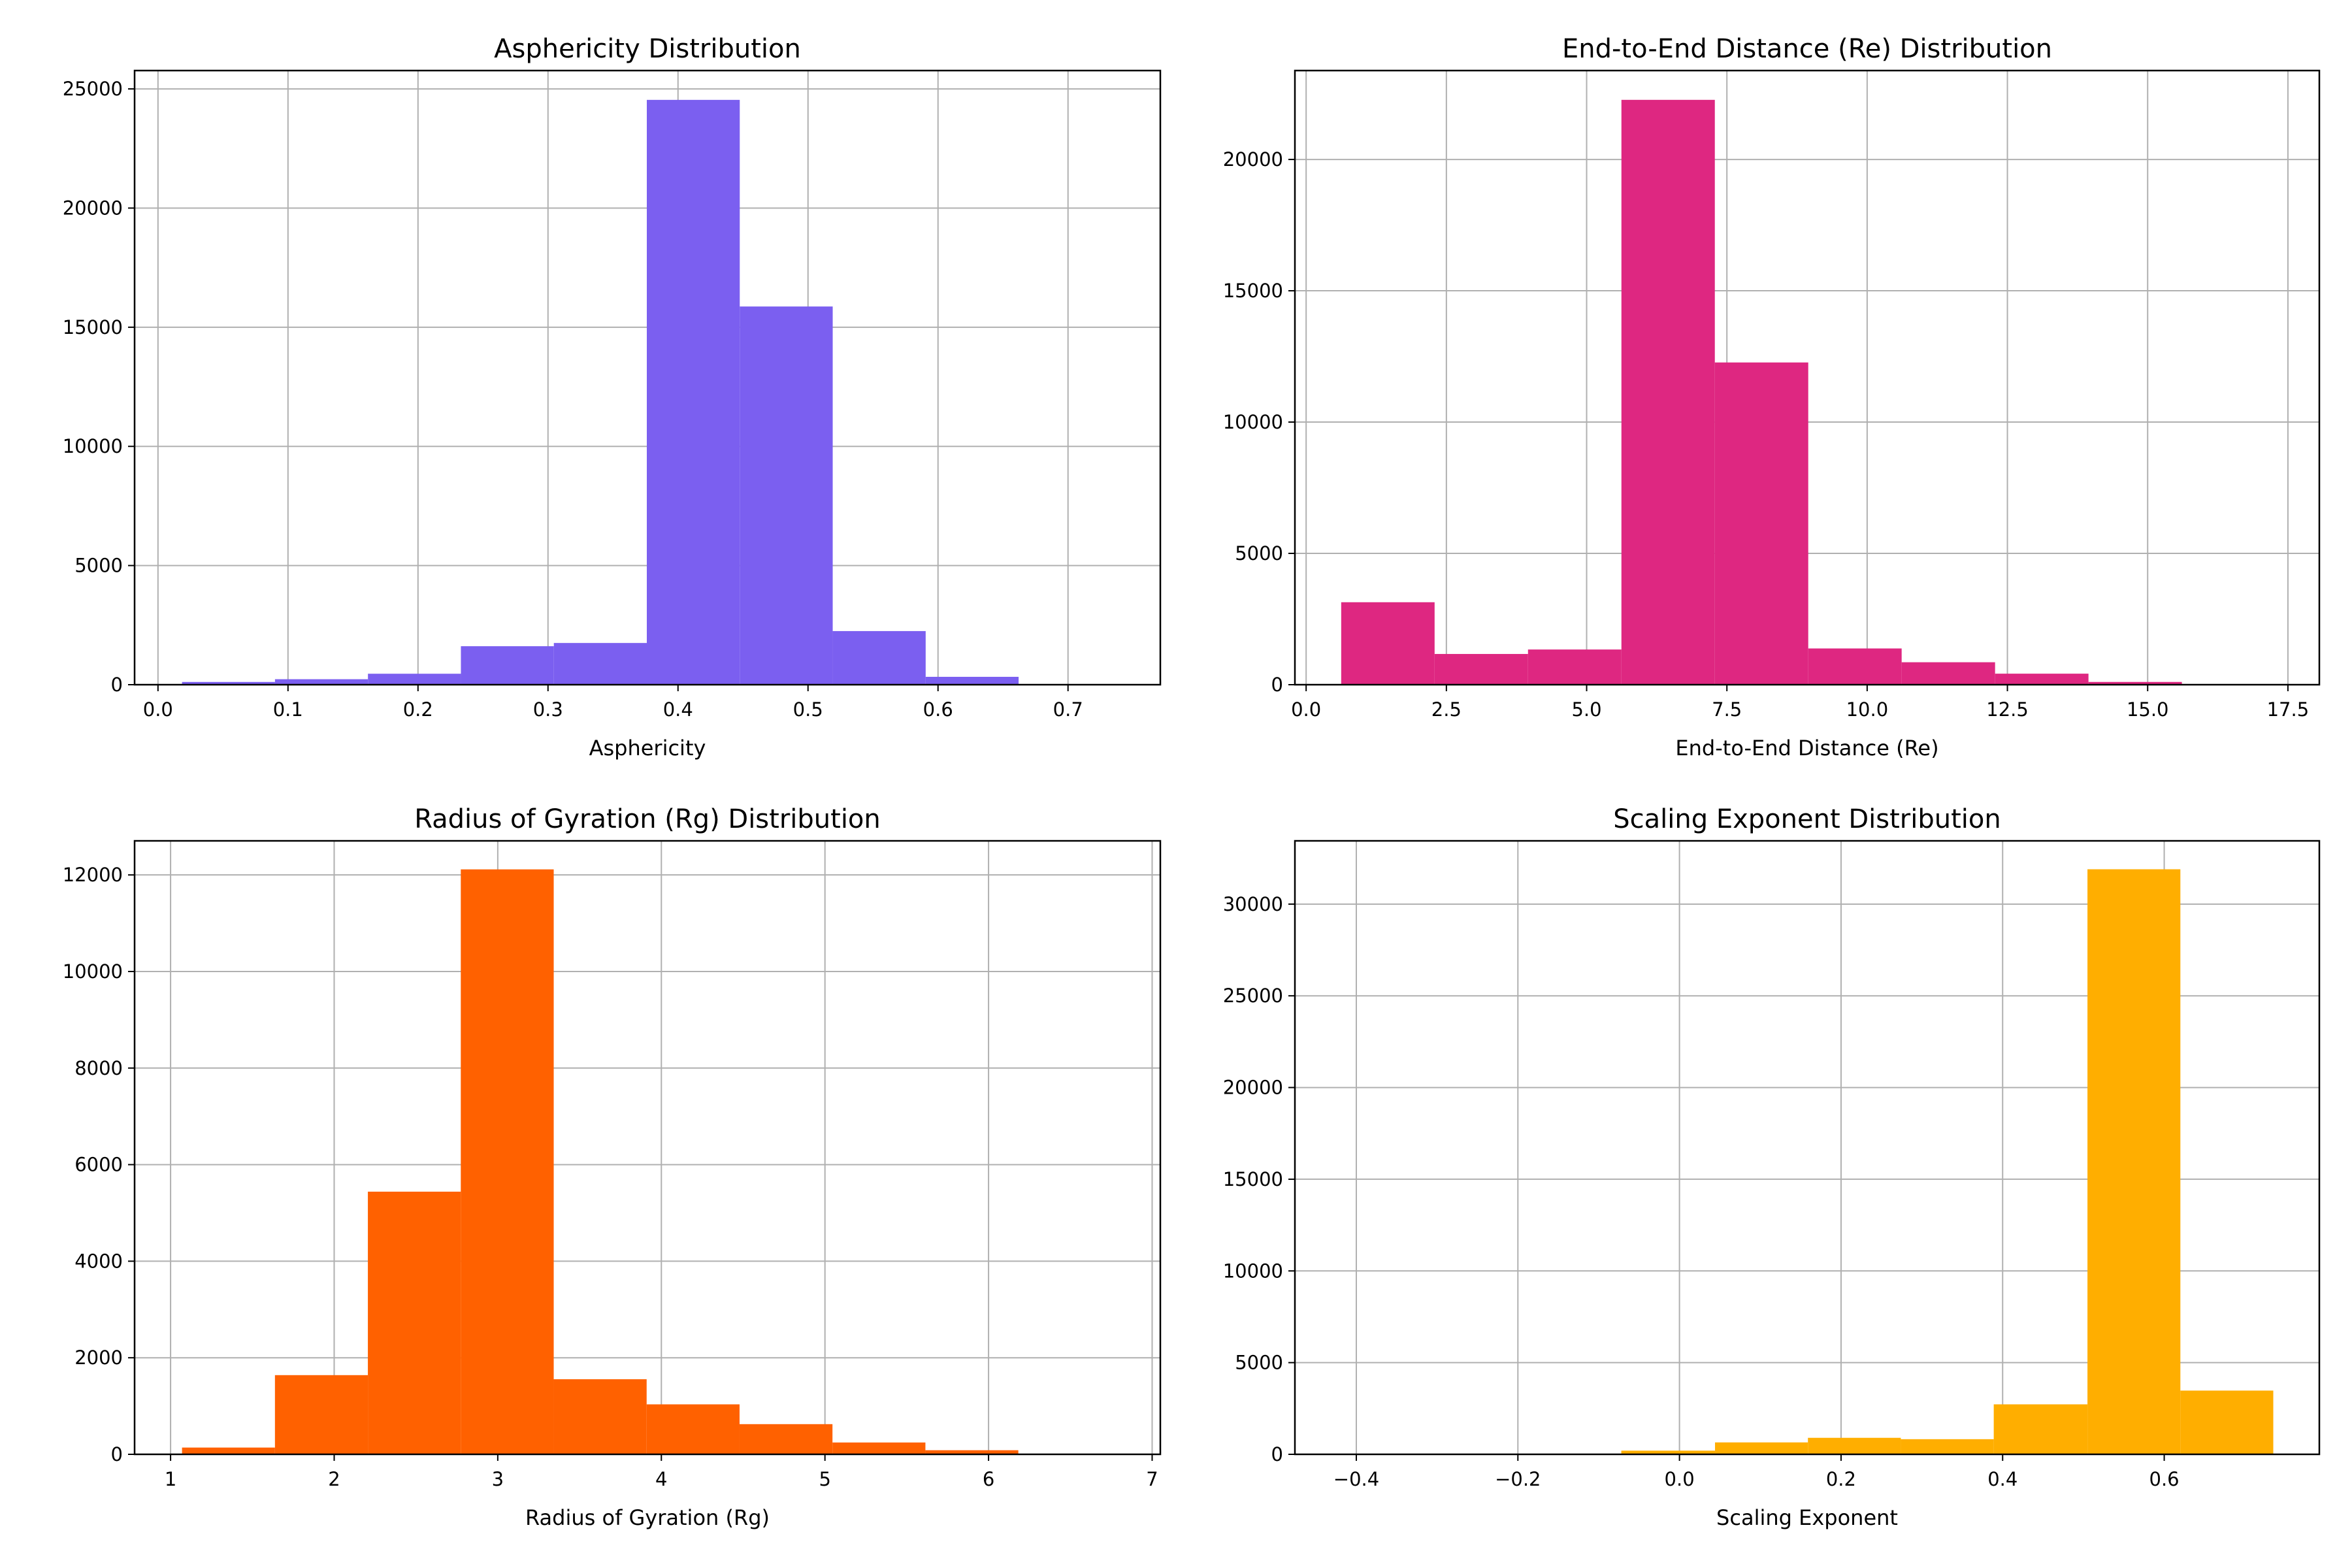 The height and width of the screenshot is (1568, 2352). What do you see at coordinates (2148, 709) in the screenshot?
I see `x-tick-label: 15.0` at bounding box center [2148, 709].